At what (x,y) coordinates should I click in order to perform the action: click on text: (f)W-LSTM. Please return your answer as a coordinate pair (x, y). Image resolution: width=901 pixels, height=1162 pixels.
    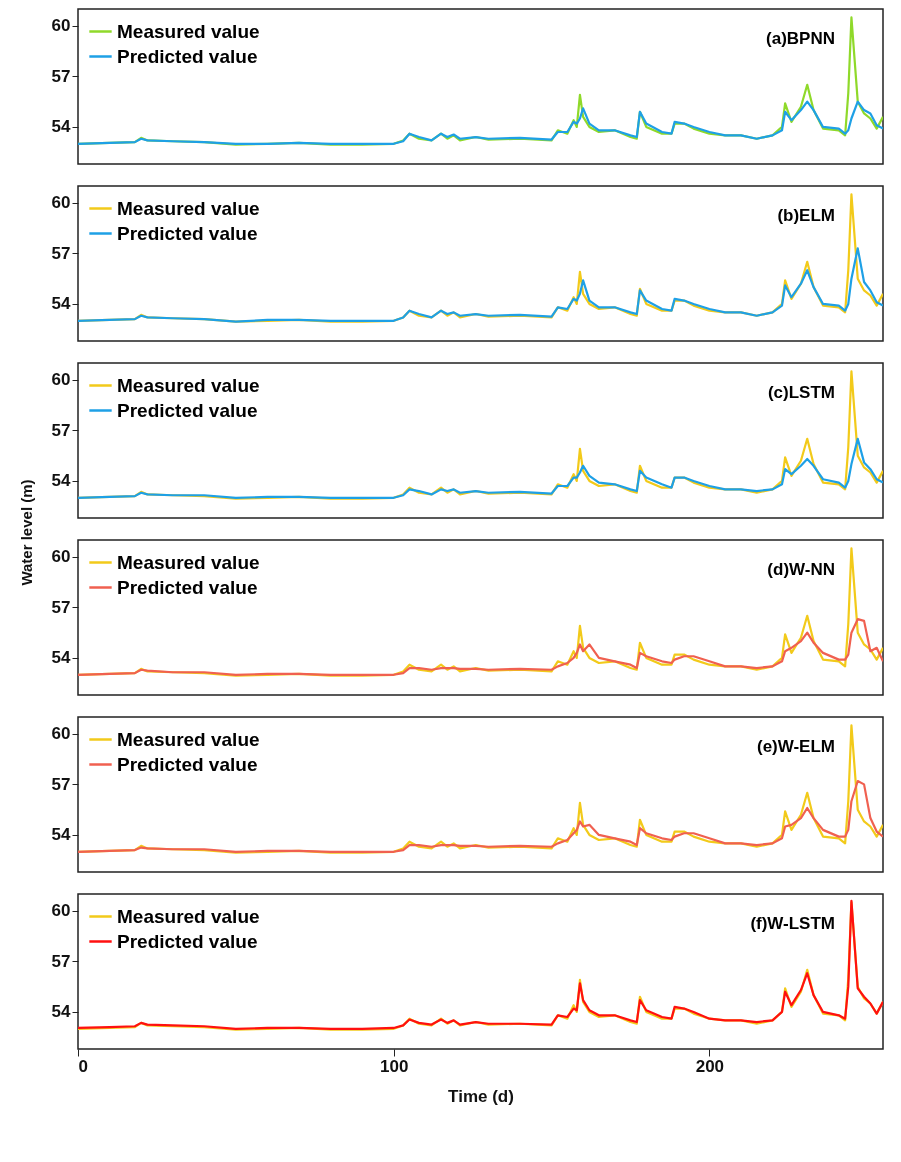
    Looking at the image, I should click on (792, 923).